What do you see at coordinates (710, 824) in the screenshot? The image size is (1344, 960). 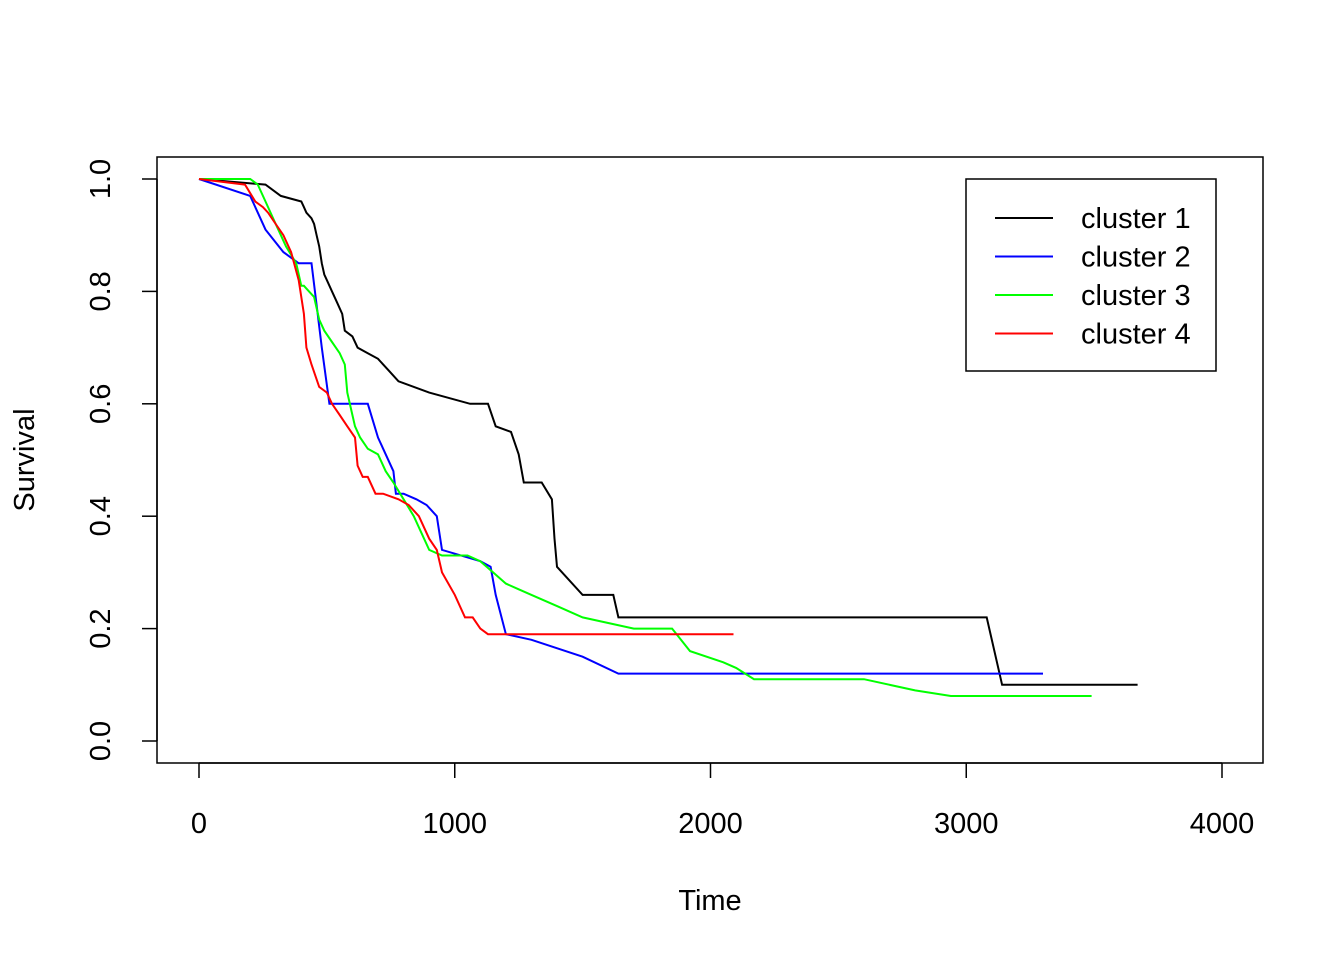 I see `x-tick-label: 2000` at bounding box center [710, 824].